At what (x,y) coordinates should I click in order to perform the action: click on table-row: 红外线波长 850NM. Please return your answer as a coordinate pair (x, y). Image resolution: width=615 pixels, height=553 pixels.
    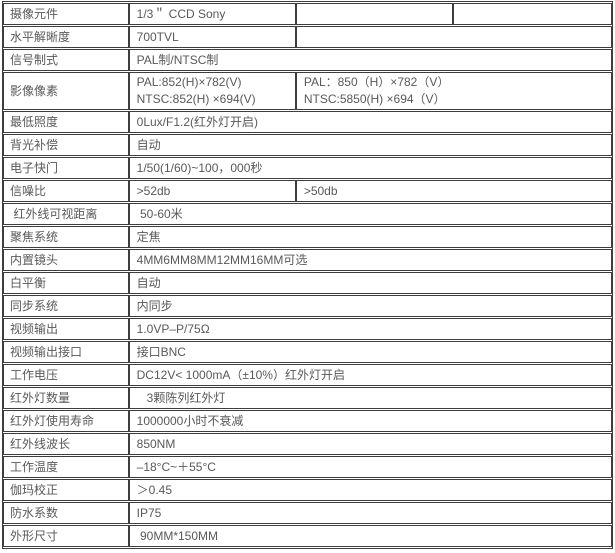
    Looking at the image, I should click on (307, 444).